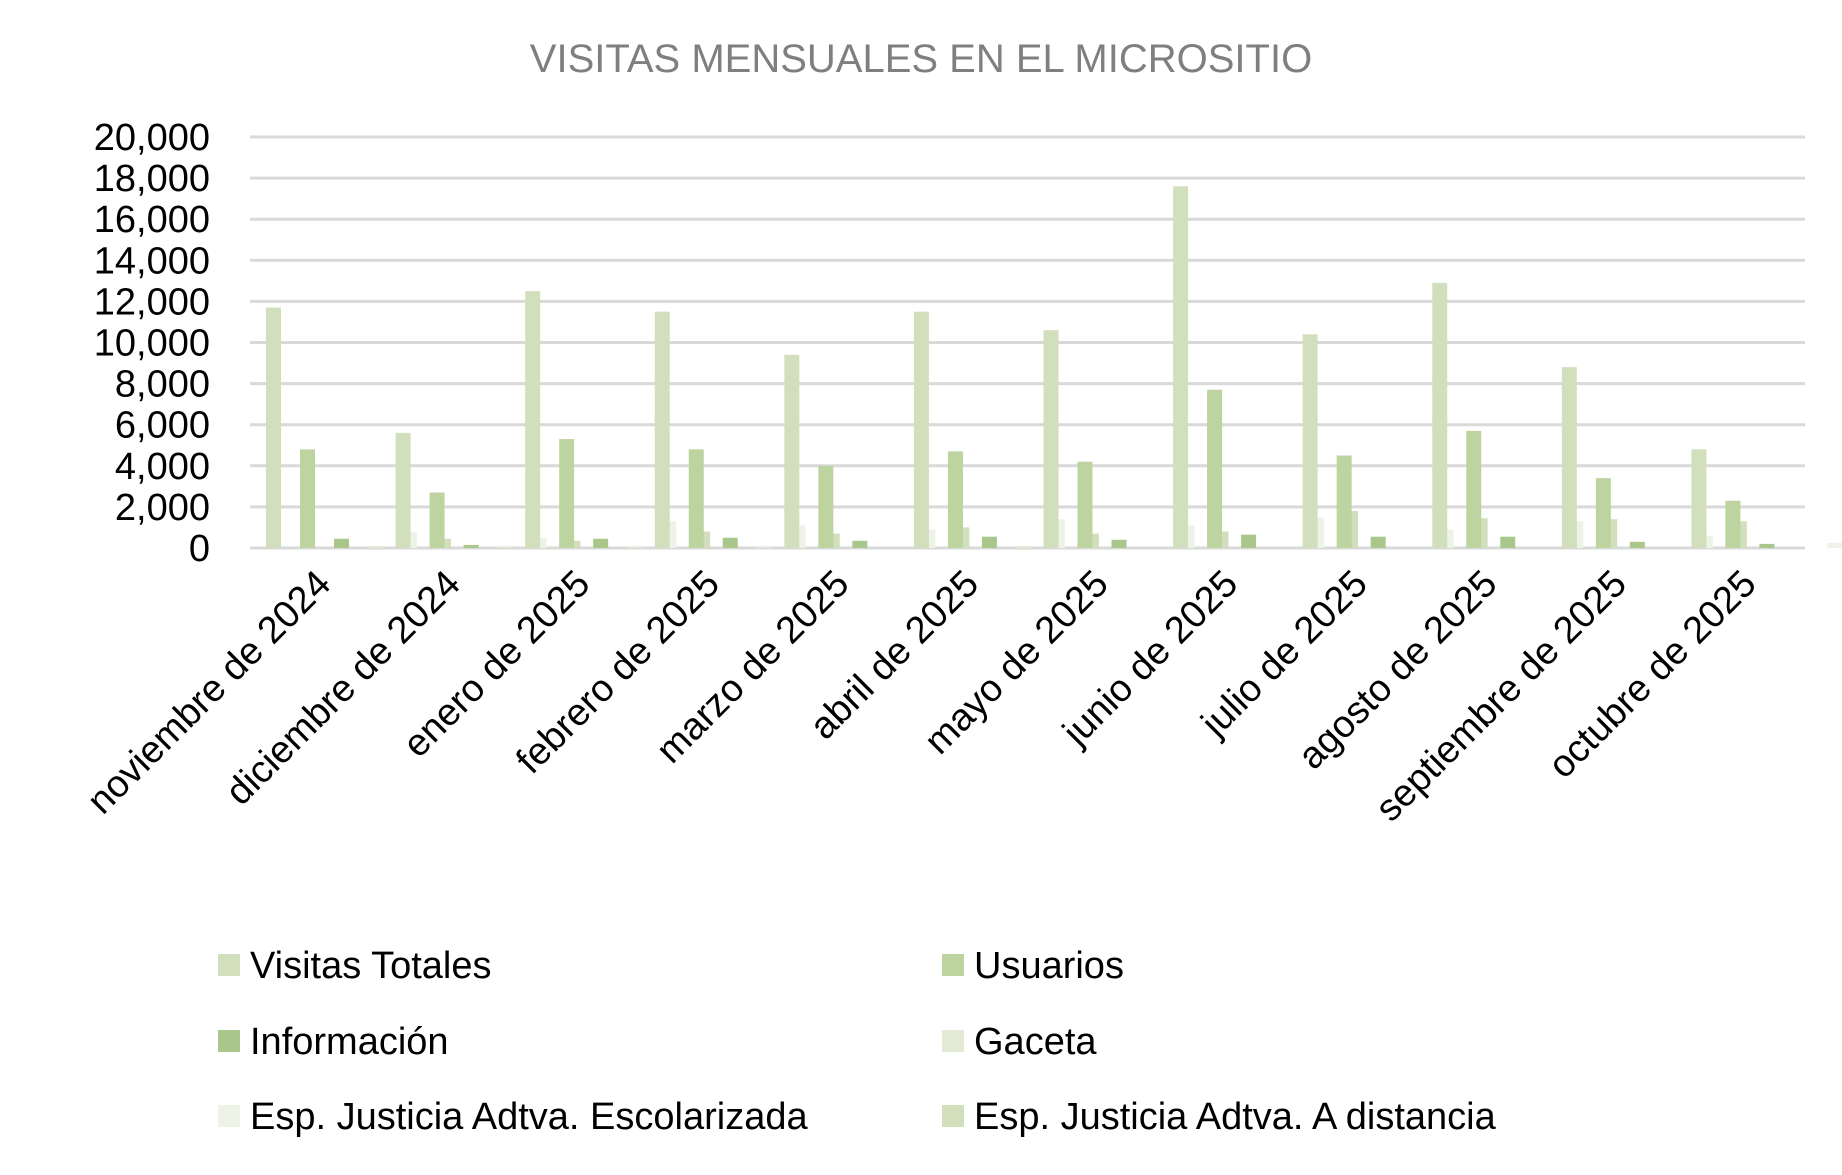 The width and height of the screenshot is (1842, 1175). What do you see at coordinates (343, 688) in the screenshot?
I see `x-tick-label: diciembre de 2024` at bounding box center [343, 688].